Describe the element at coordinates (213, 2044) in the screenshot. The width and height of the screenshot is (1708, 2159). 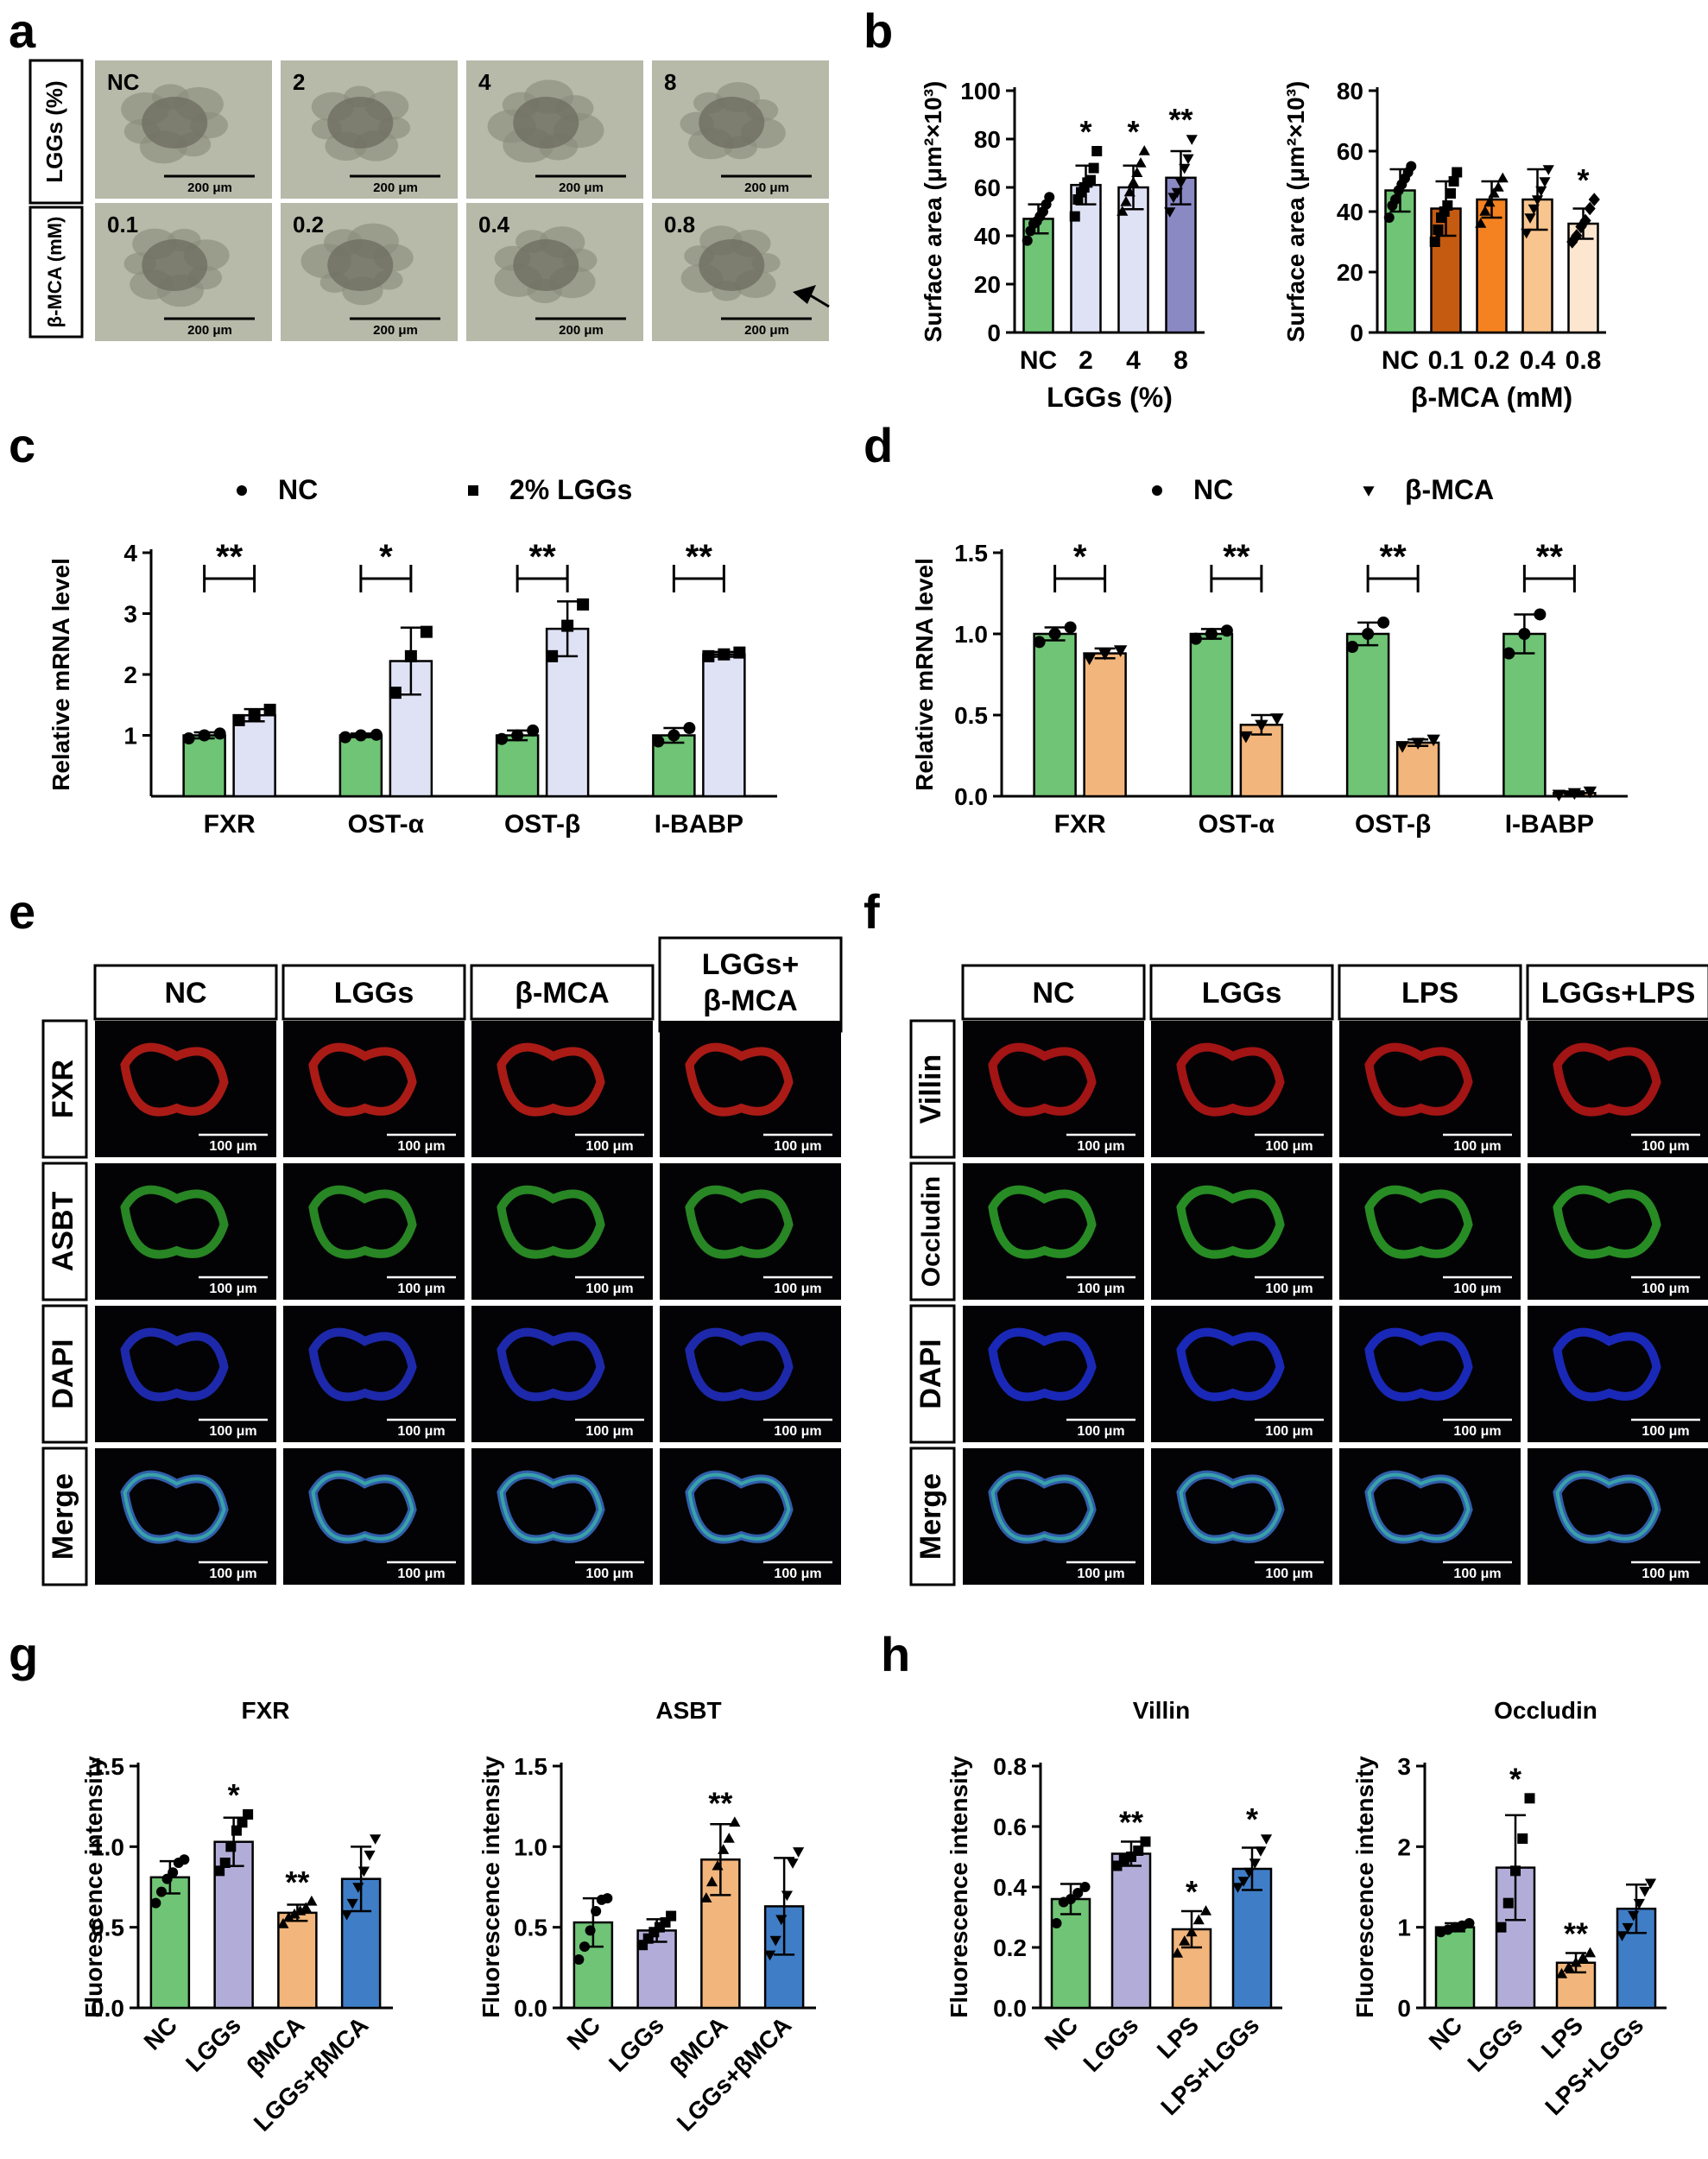
I see `x-tick-label: LGGs` at that location.